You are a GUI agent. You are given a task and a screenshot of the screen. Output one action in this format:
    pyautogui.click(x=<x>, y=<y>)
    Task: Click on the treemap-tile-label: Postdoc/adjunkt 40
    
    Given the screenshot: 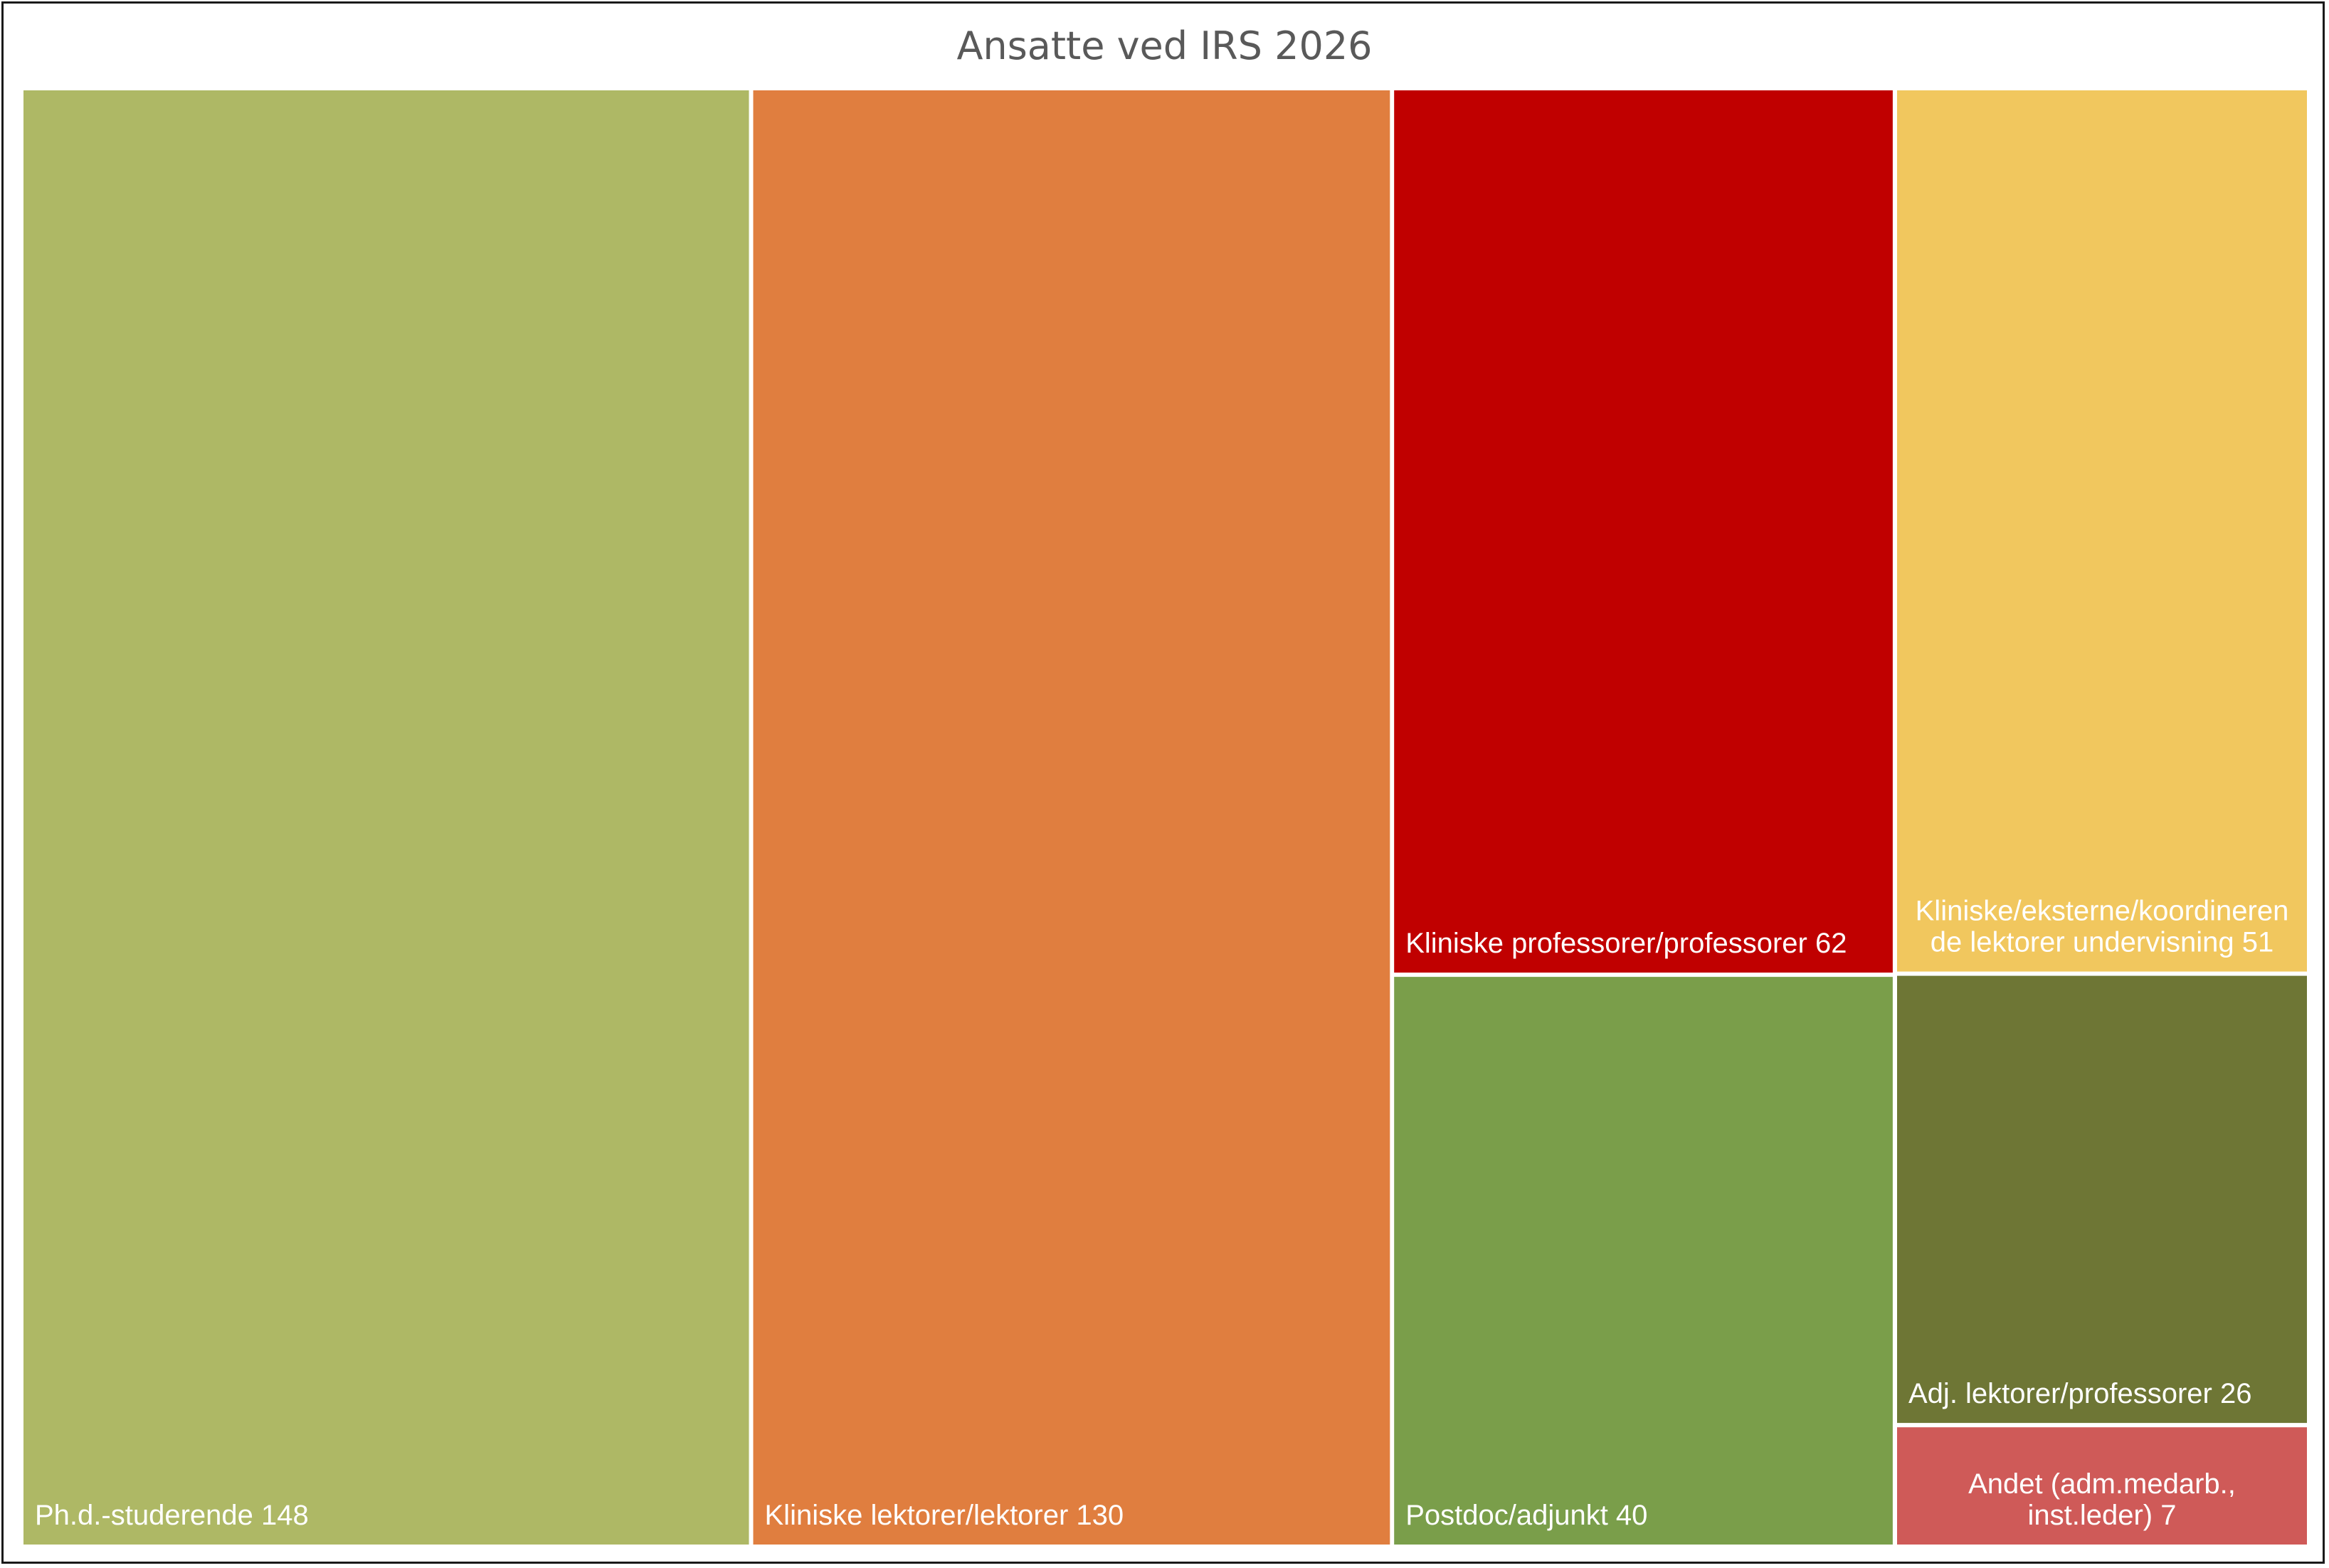 What is the action you would take?
    pyautogui.click(x=1526, y=1515)
    